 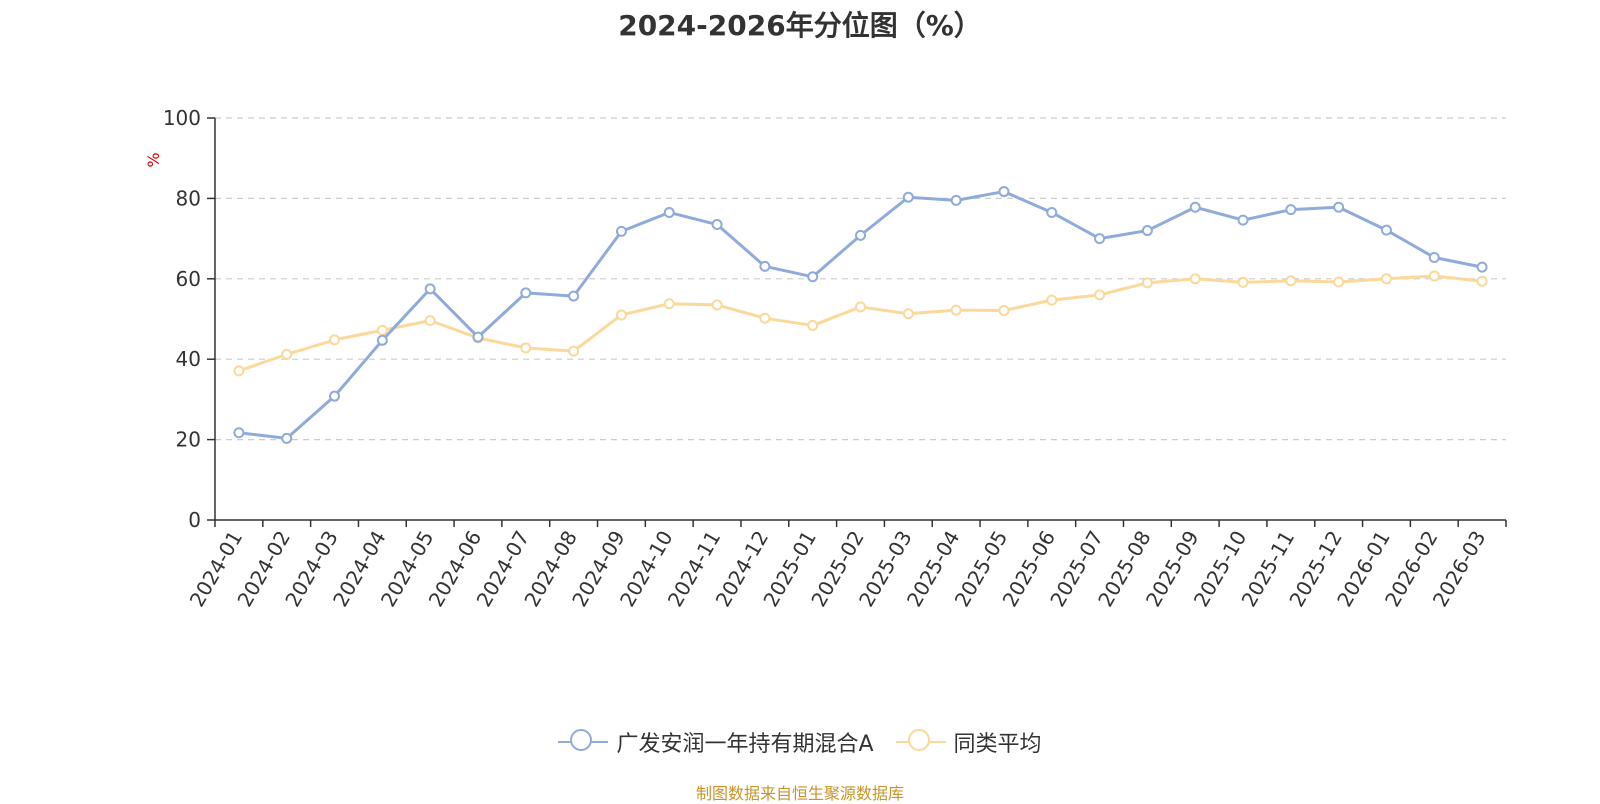 What do you see at coordinates (799, 793) in the screenshot?
I see `source-note: 制图数据来自恒生聚源数据库` at bounding box center [799, 793].